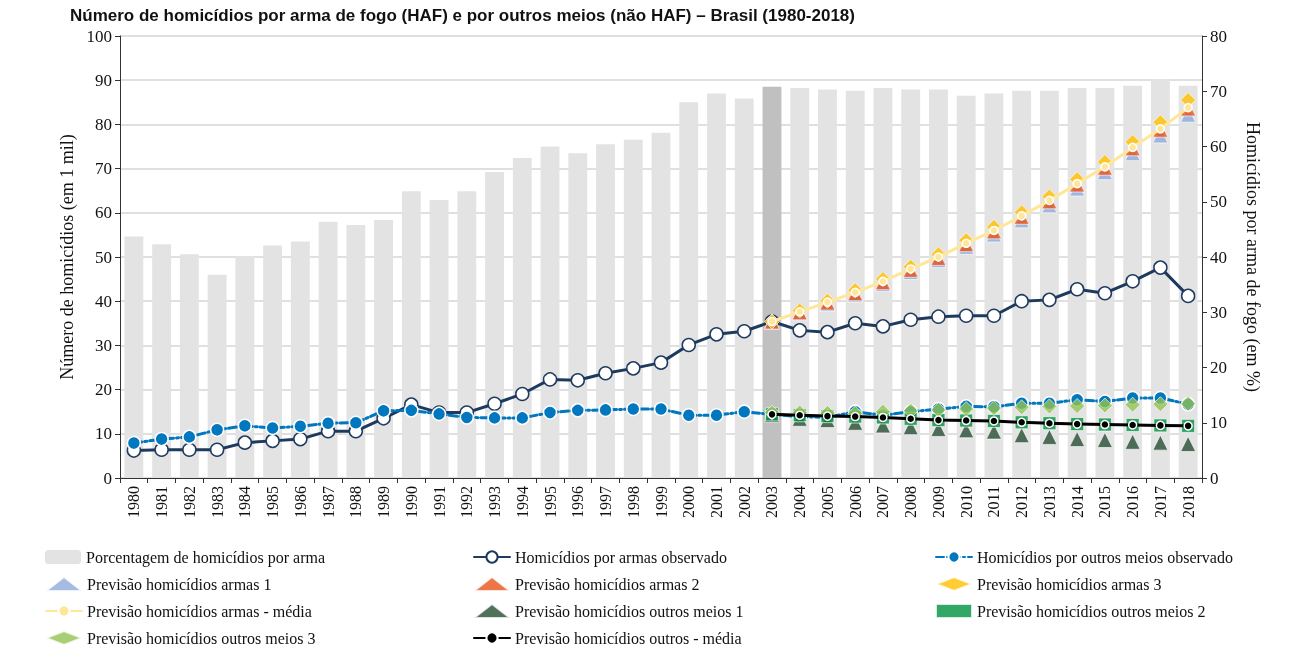  I want to click on x-tick-label: 1985, so click(273, 502).